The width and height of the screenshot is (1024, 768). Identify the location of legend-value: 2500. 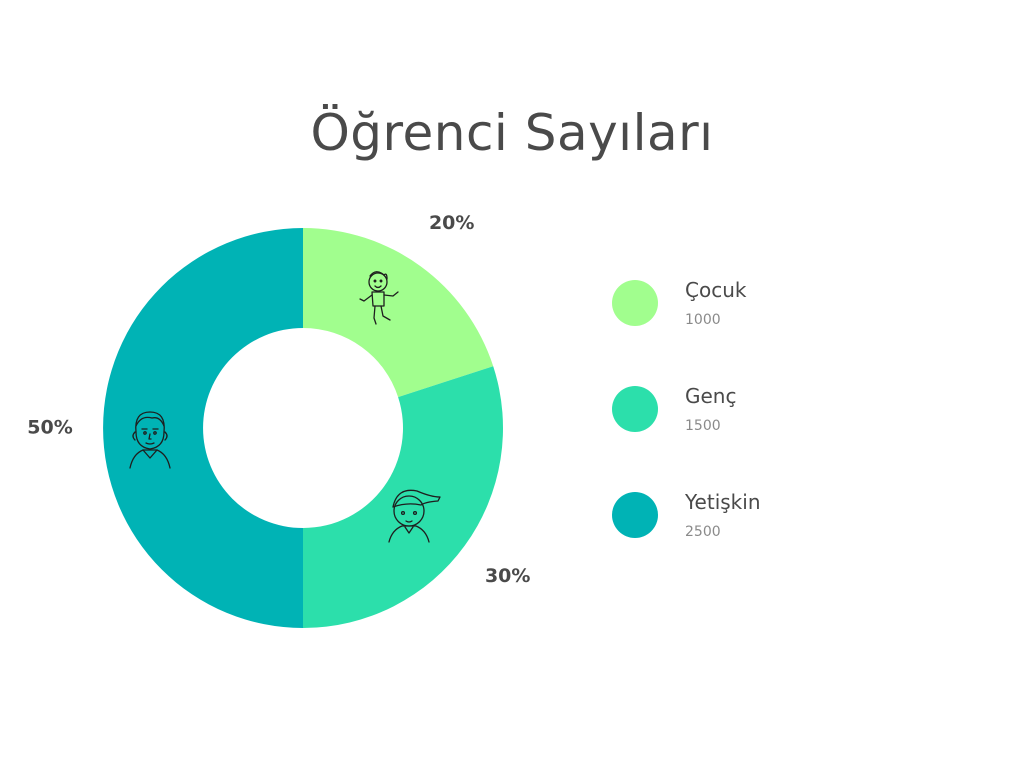
(703, 532).